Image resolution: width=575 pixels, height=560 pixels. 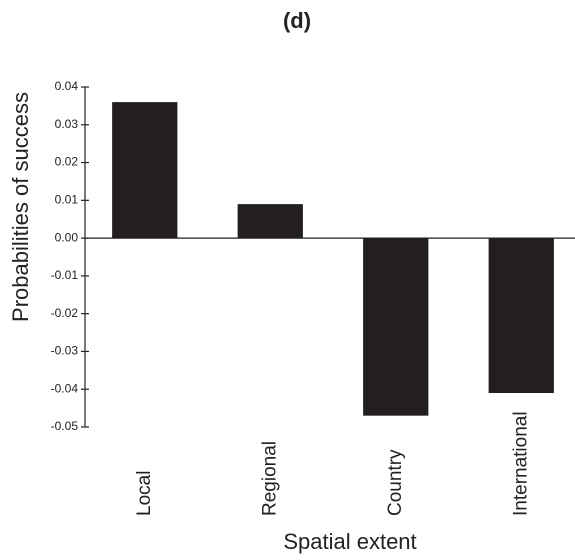 What do you see at coordinates (67, 162) in the screenshot?
I see `y-tick-label: 0.02` at bounding box center [67, 162].